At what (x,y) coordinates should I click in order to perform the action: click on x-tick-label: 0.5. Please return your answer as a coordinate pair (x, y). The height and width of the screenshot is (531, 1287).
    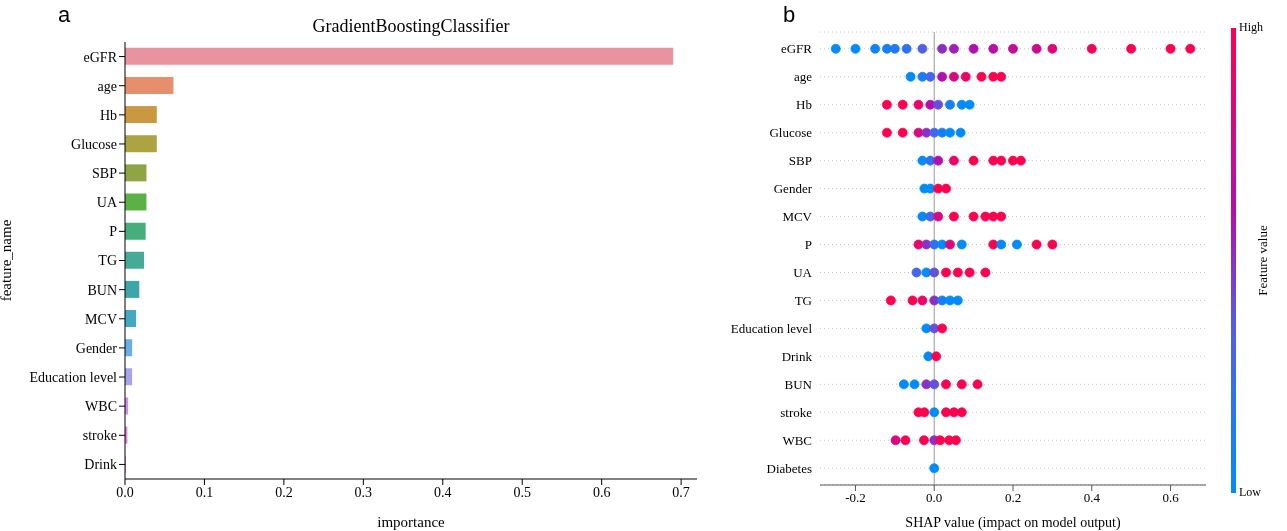
    Looking at the image, I should click on (522, 492).